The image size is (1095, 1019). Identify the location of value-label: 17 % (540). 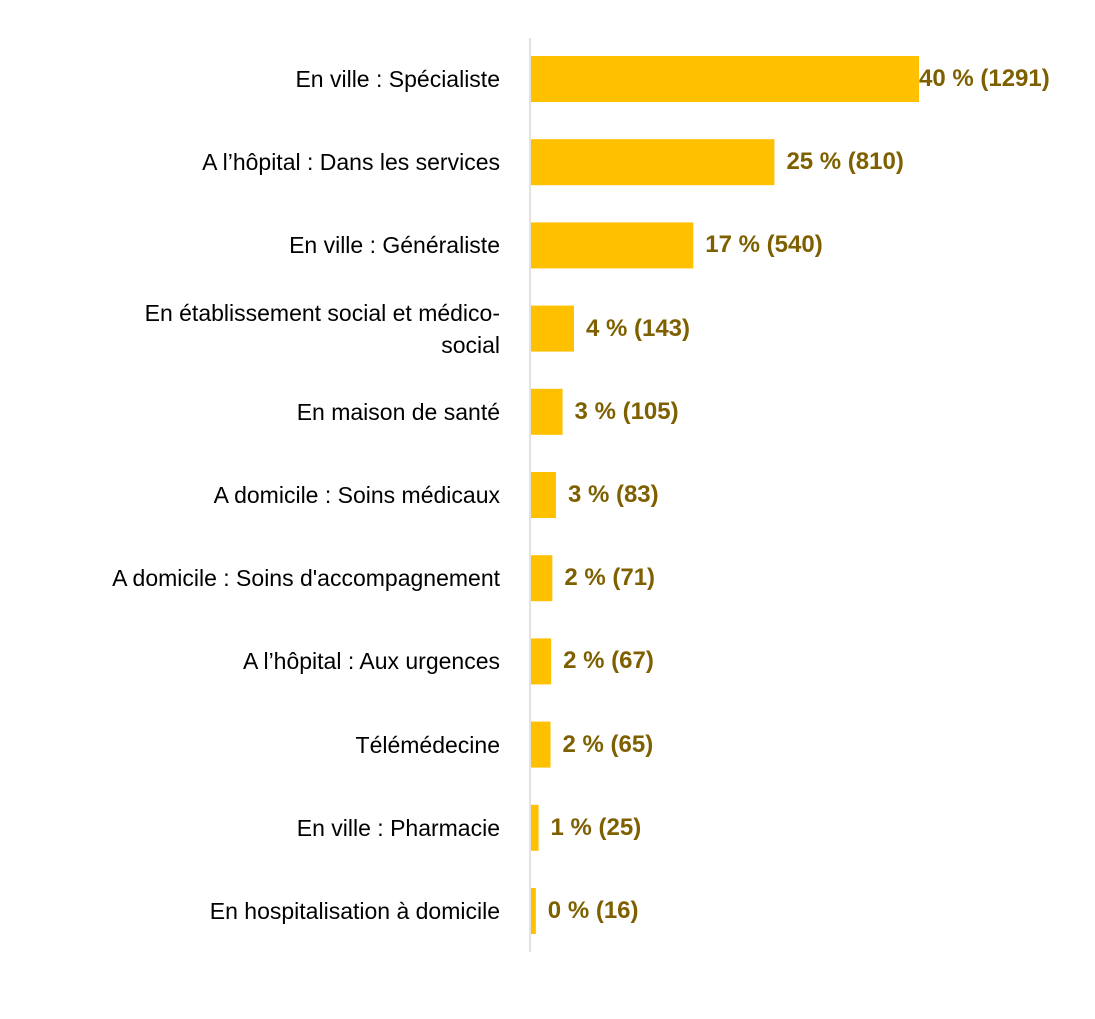
(764, 245).